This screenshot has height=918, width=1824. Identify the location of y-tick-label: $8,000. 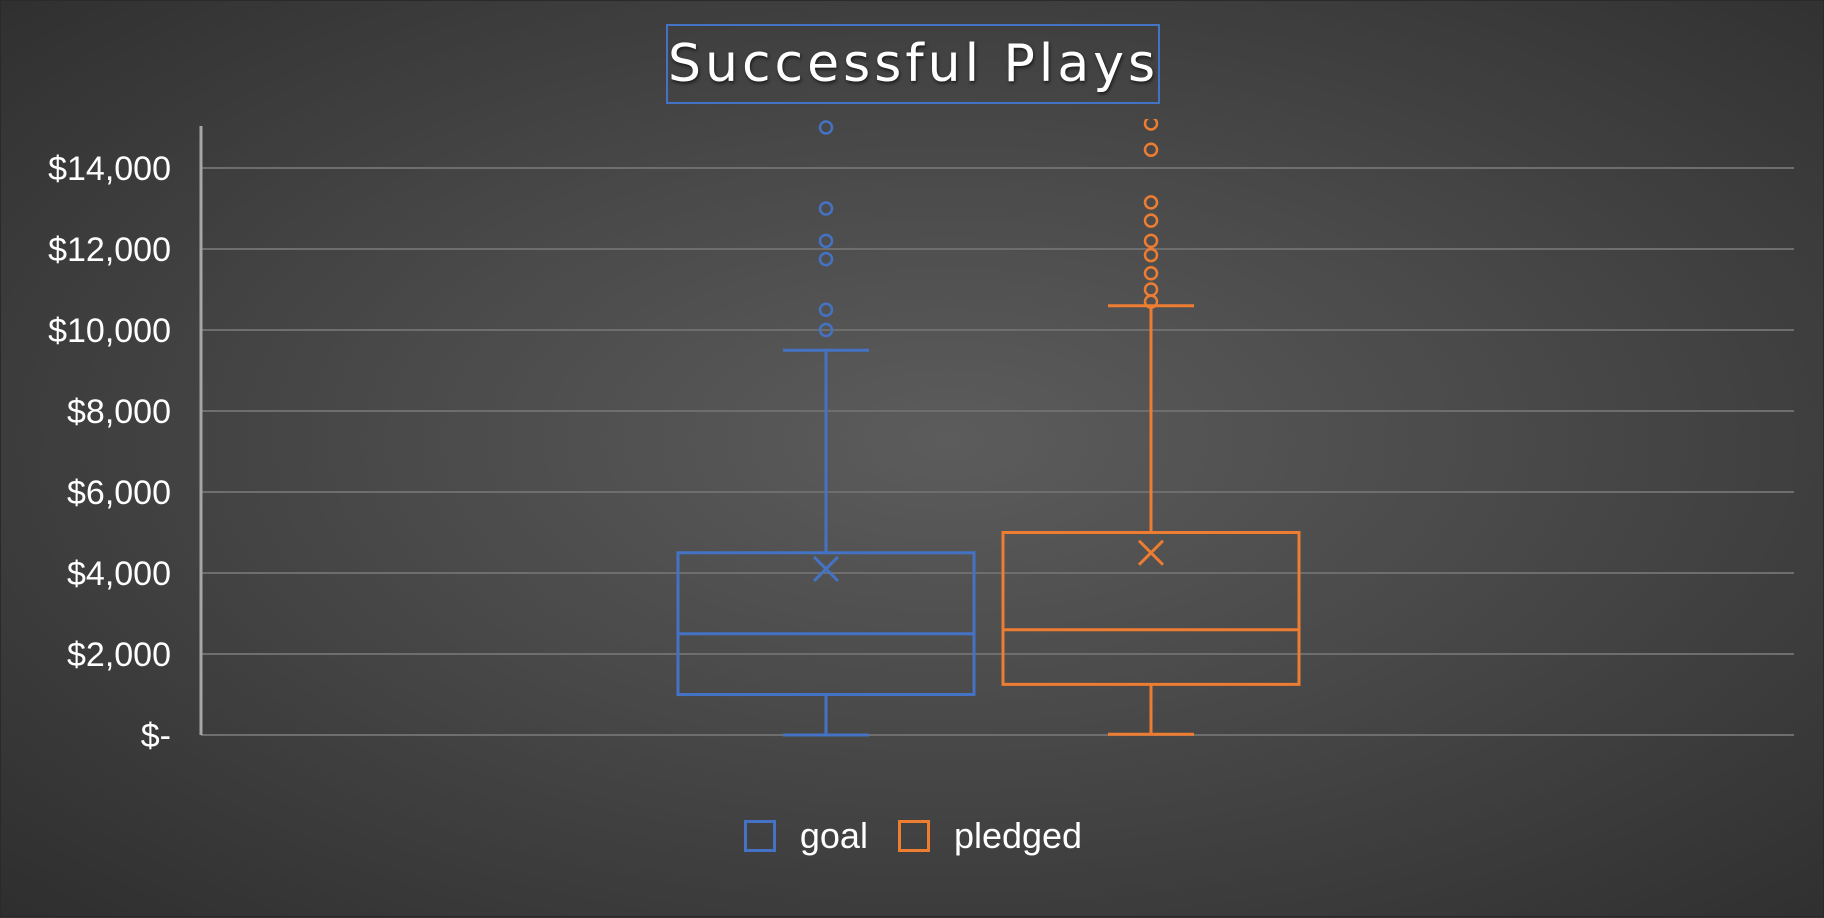
(119, 412).